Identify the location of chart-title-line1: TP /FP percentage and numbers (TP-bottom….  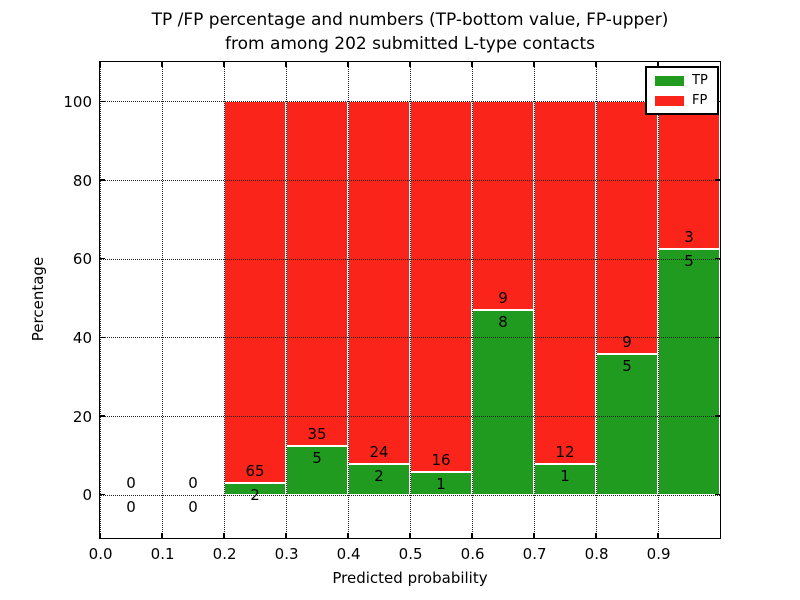
(410, 20).